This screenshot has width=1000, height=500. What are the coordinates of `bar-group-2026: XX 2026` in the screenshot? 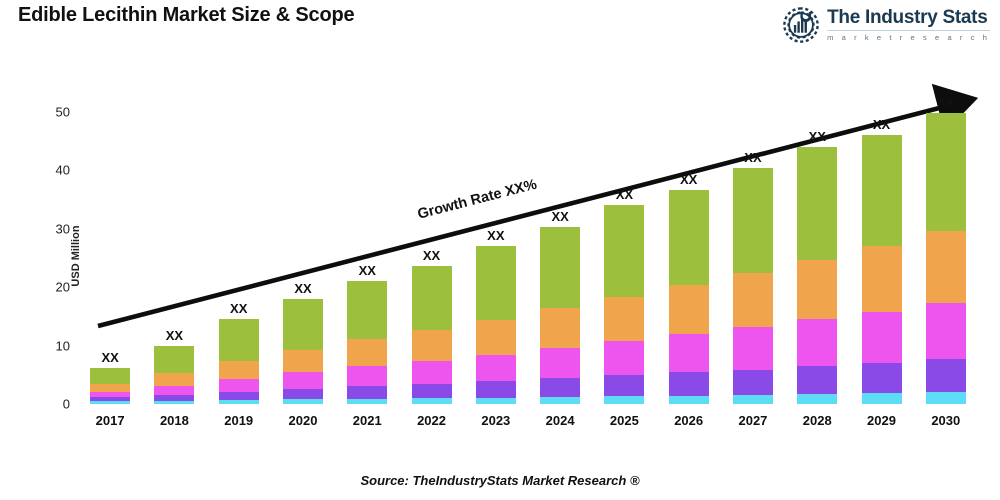 It's located at (689, 264).